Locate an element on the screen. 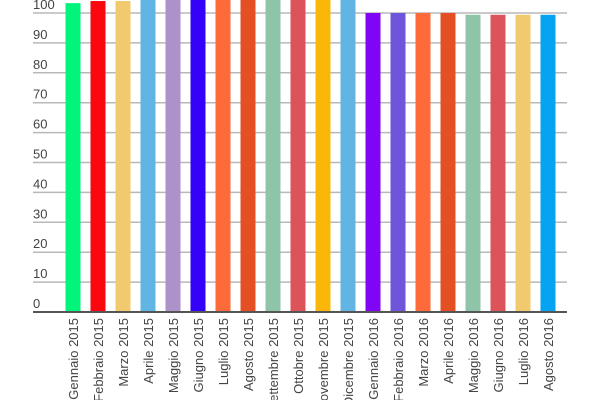  y-tick-label: 20 is located at coordinates (40, 243).